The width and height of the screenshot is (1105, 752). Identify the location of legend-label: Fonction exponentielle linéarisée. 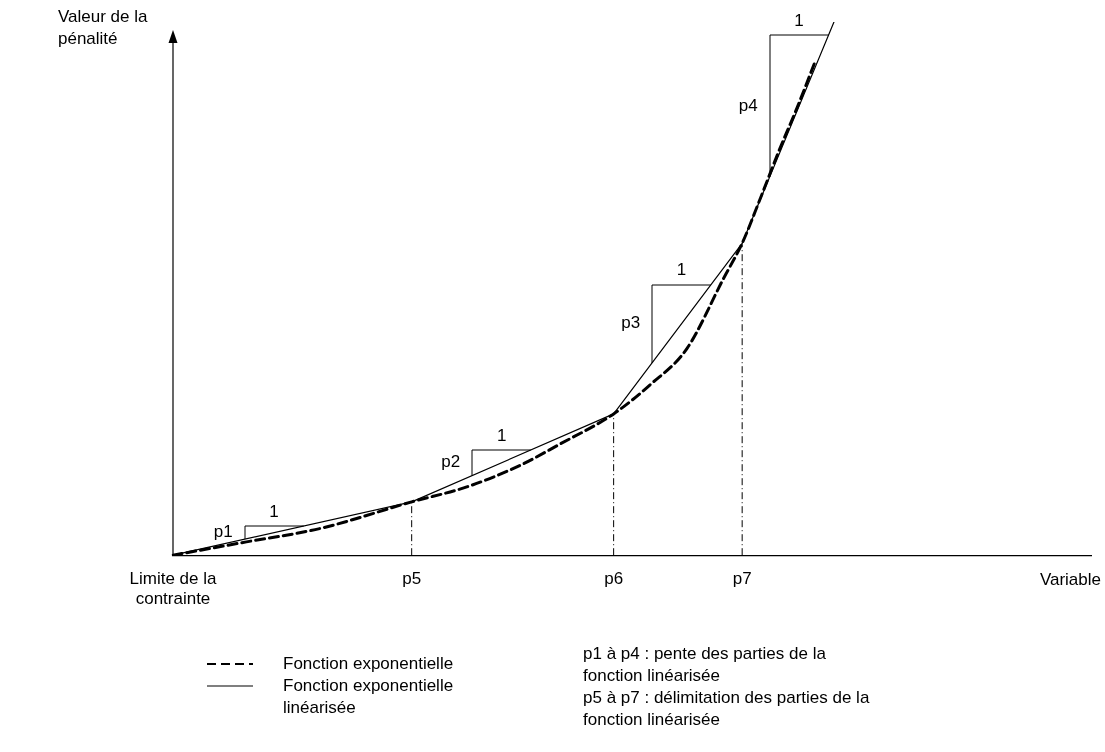
(369, 697).